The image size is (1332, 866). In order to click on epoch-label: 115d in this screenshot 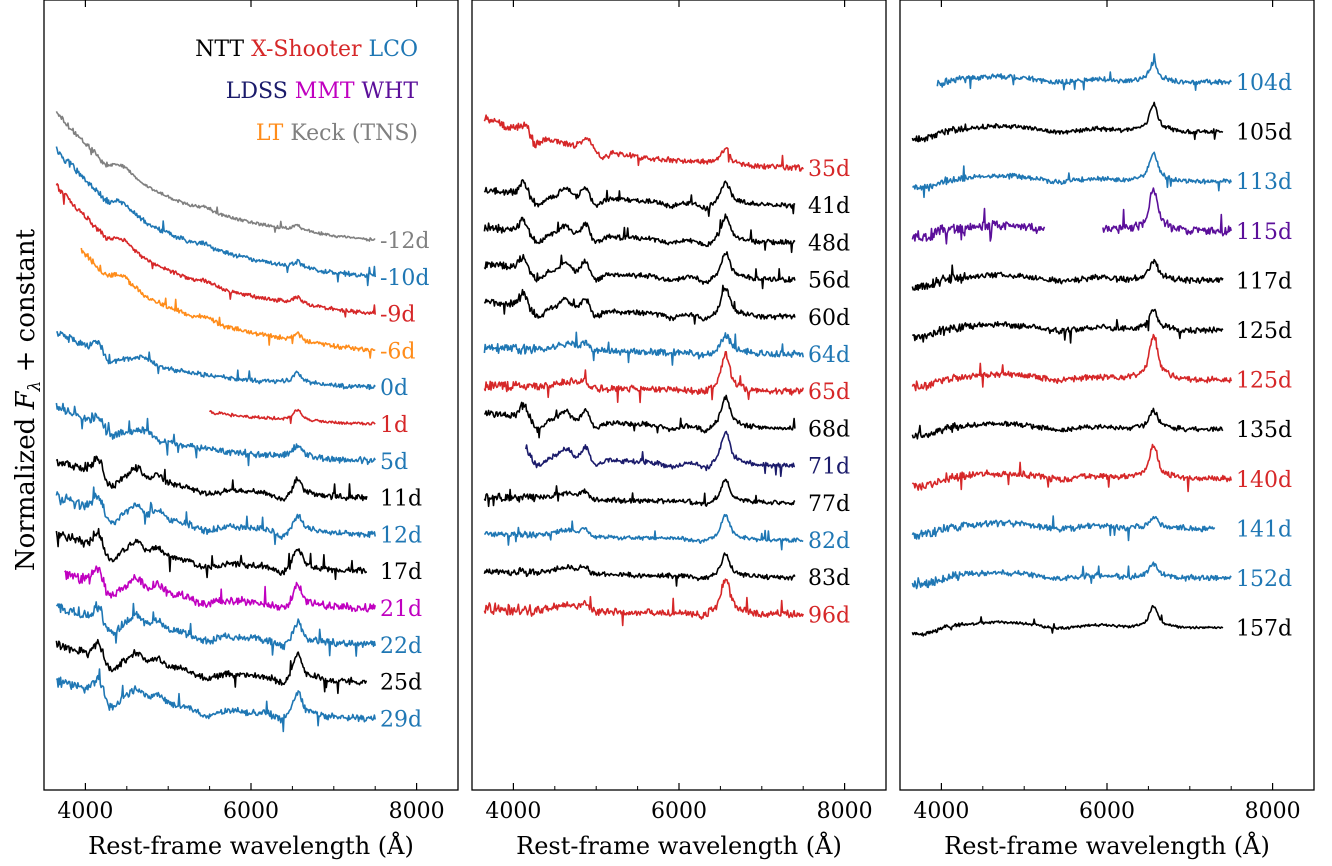, I will do `click(1264, 232)`.